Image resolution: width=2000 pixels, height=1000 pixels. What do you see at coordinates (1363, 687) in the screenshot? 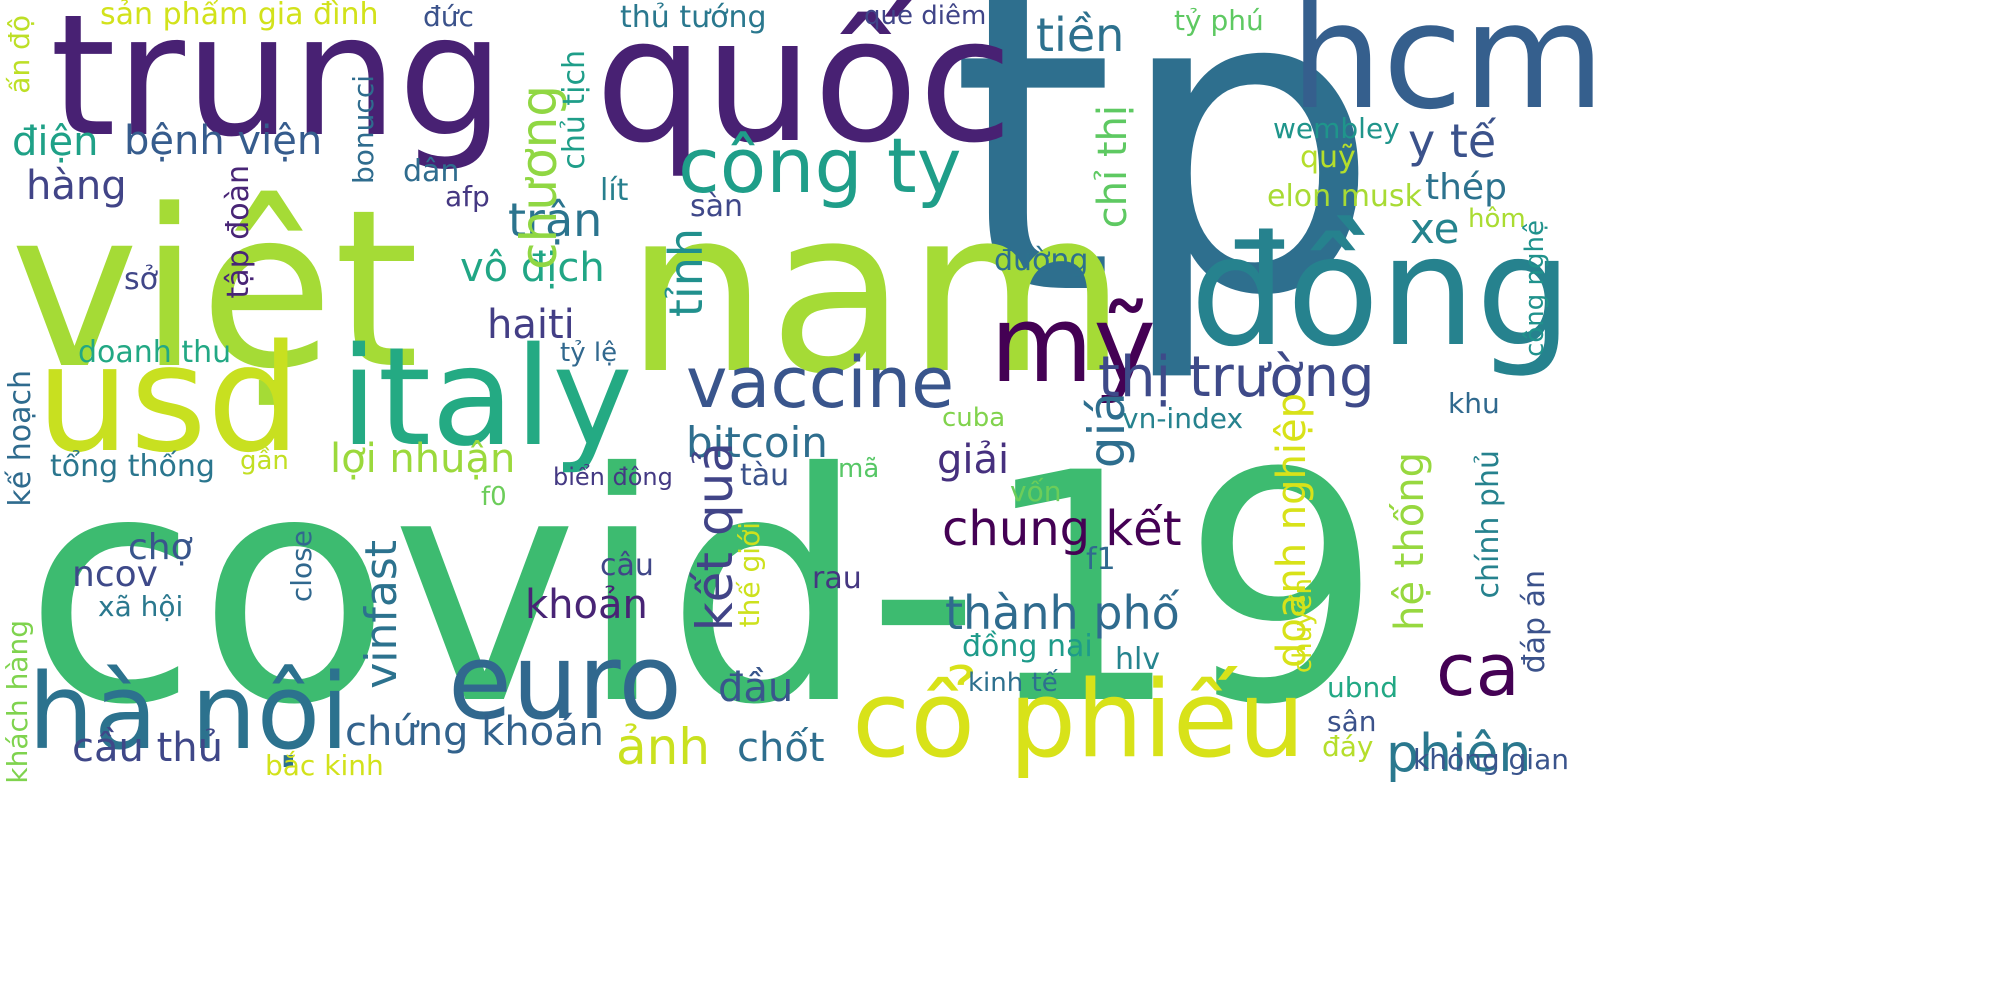
I see `word-ubnd: ubnd` at bounding box center [1363, 687].